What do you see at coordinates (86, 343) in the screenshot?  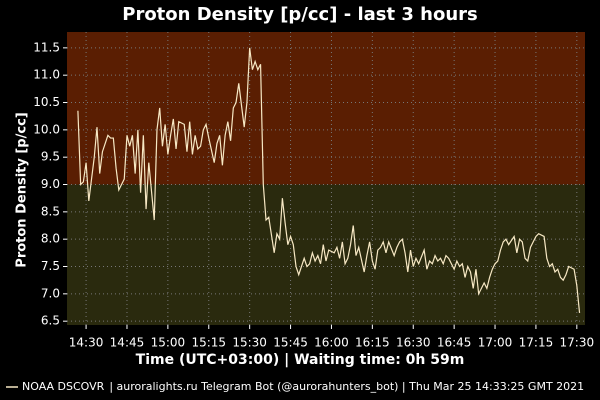 I see `x-tick-label: 14:30` at bounding box center [86, 343].